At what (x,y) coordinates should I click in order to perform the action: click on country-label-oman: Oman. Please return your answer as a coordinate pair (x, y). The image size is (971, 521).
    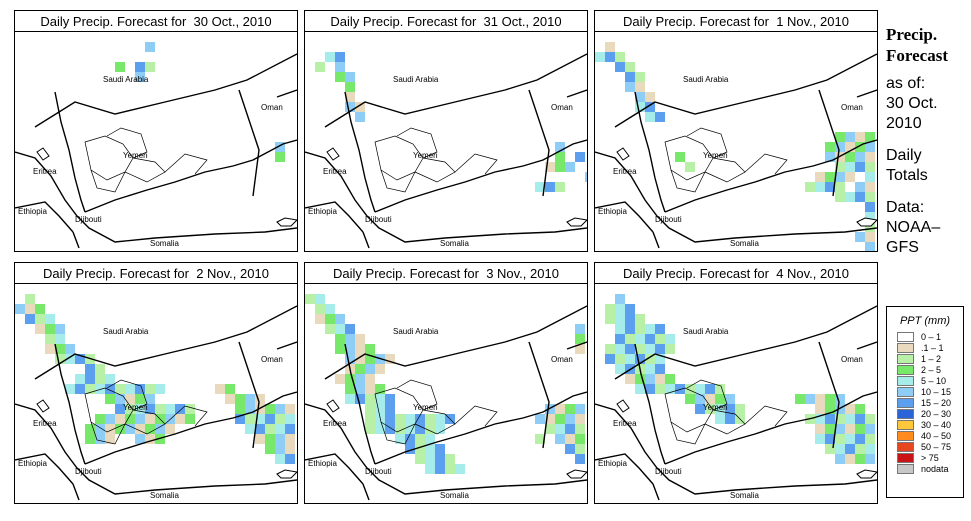
    Looking at the image, I should click on (272, 359).